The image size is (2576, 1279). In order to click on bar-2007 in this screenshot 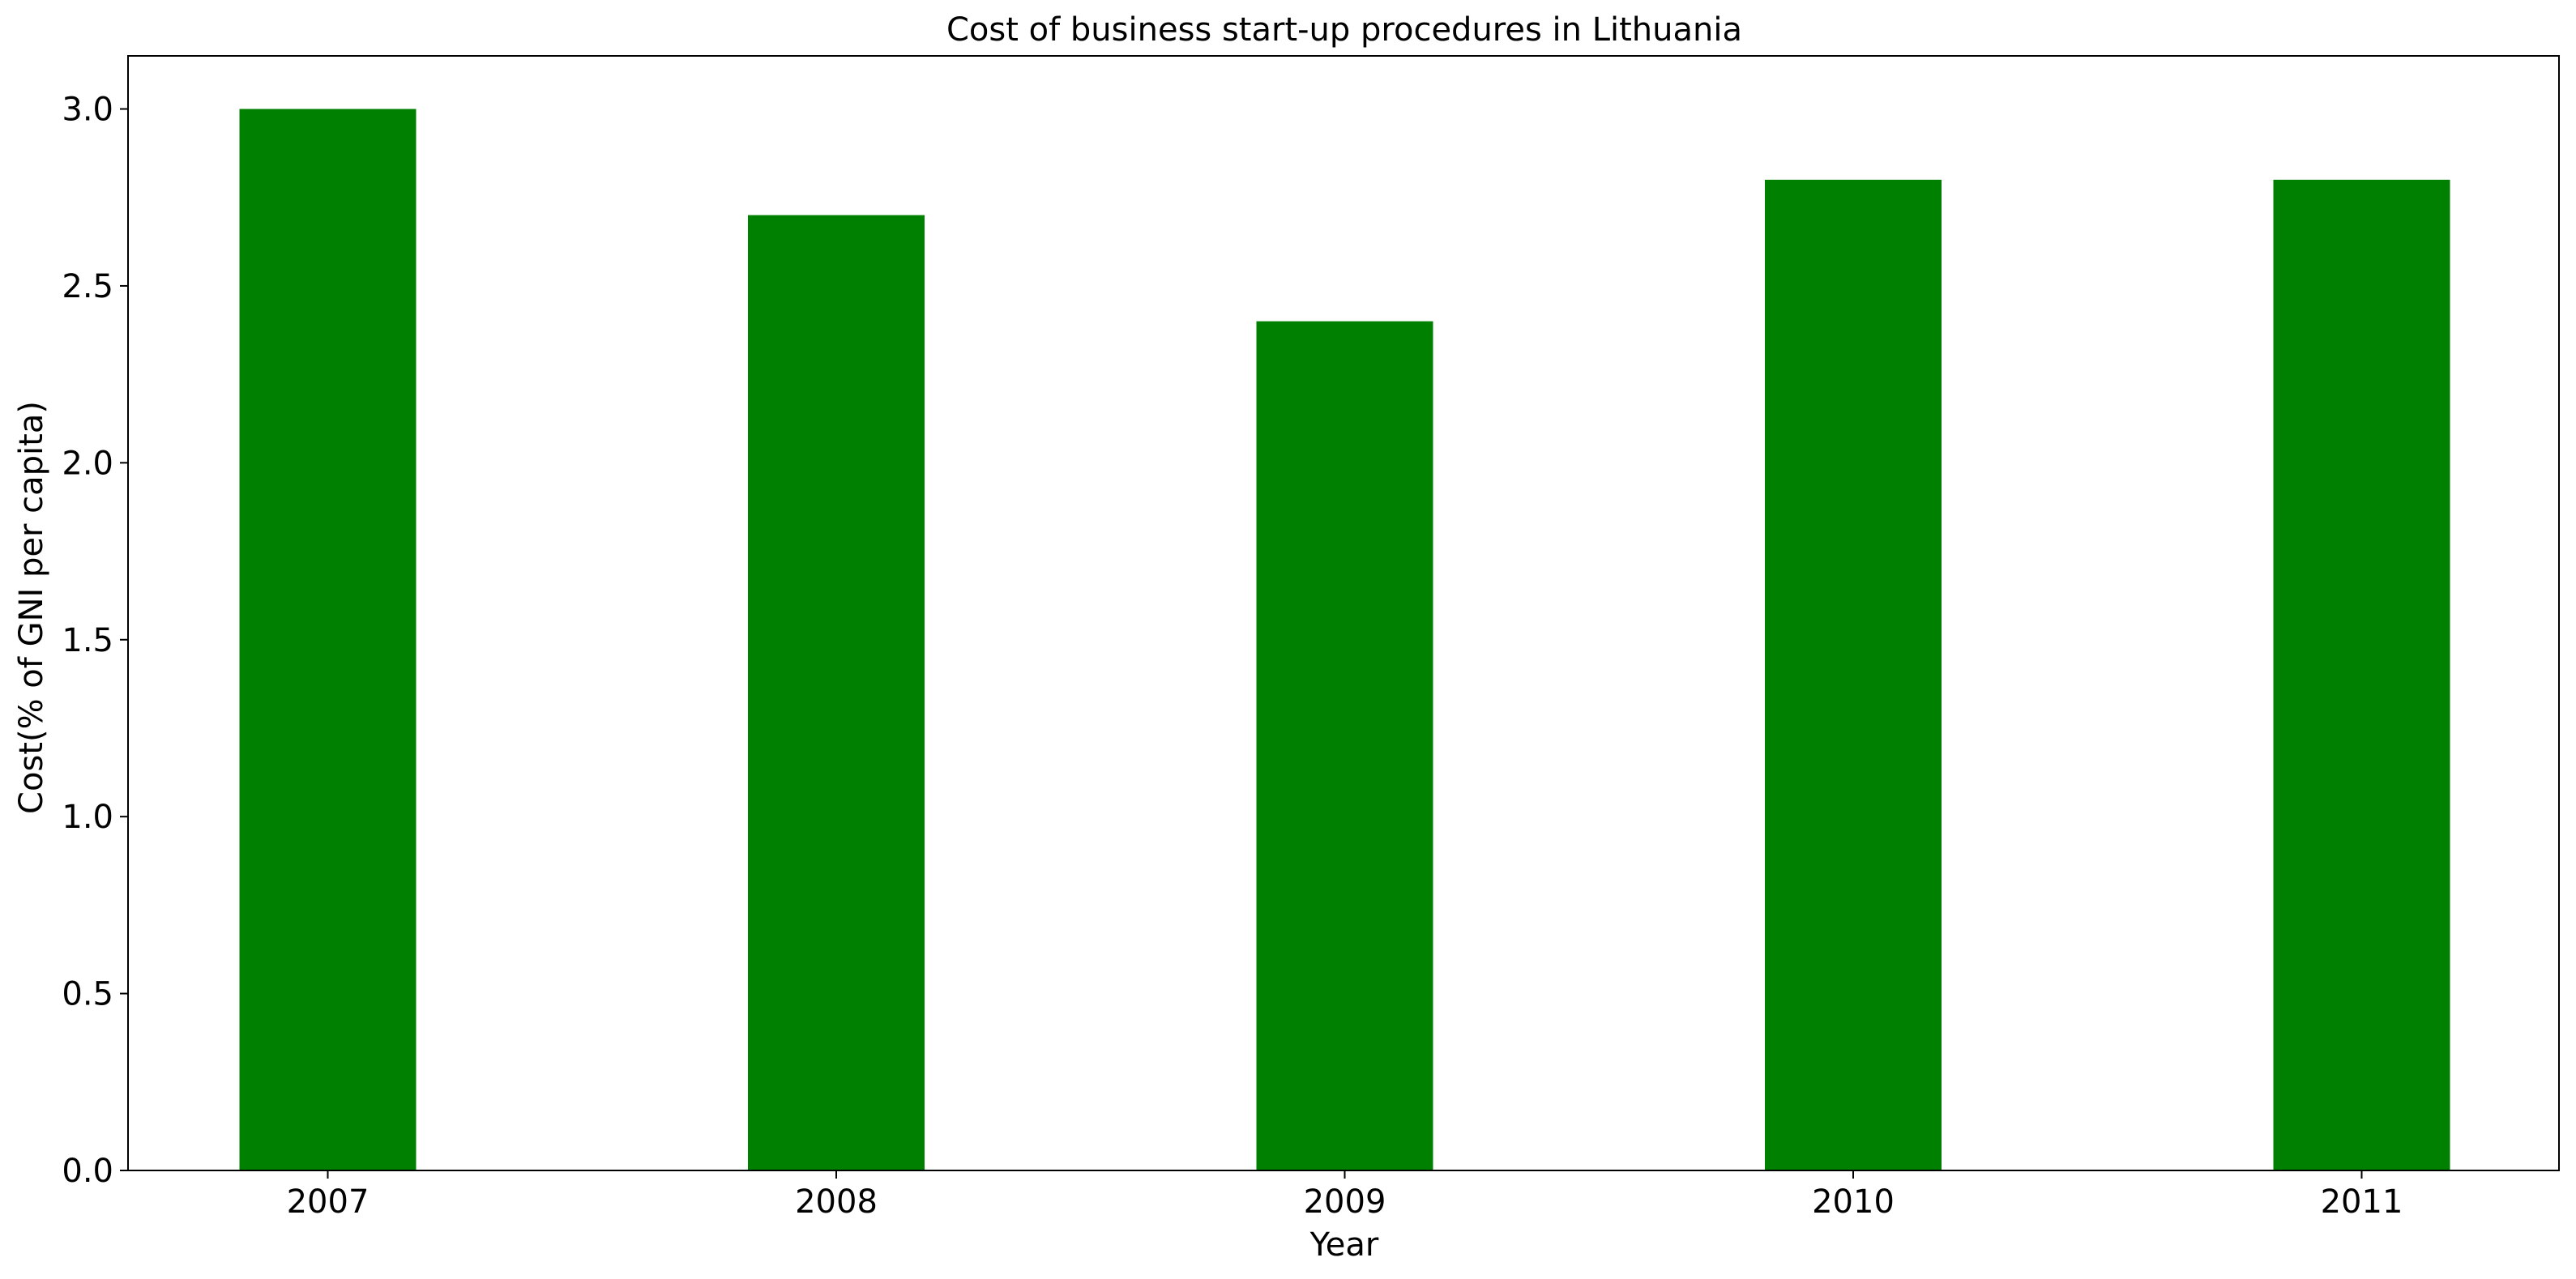, I will do `click(328, 639)`.